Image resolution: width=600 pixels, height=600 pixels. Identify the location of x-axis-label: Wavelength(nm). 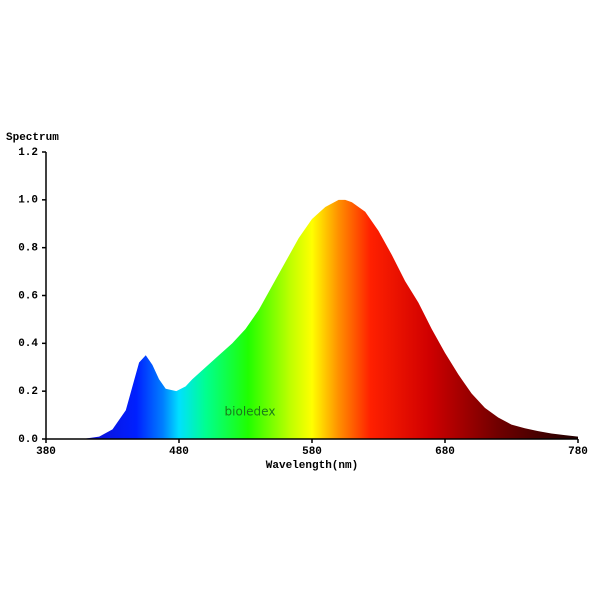
(312, 466).